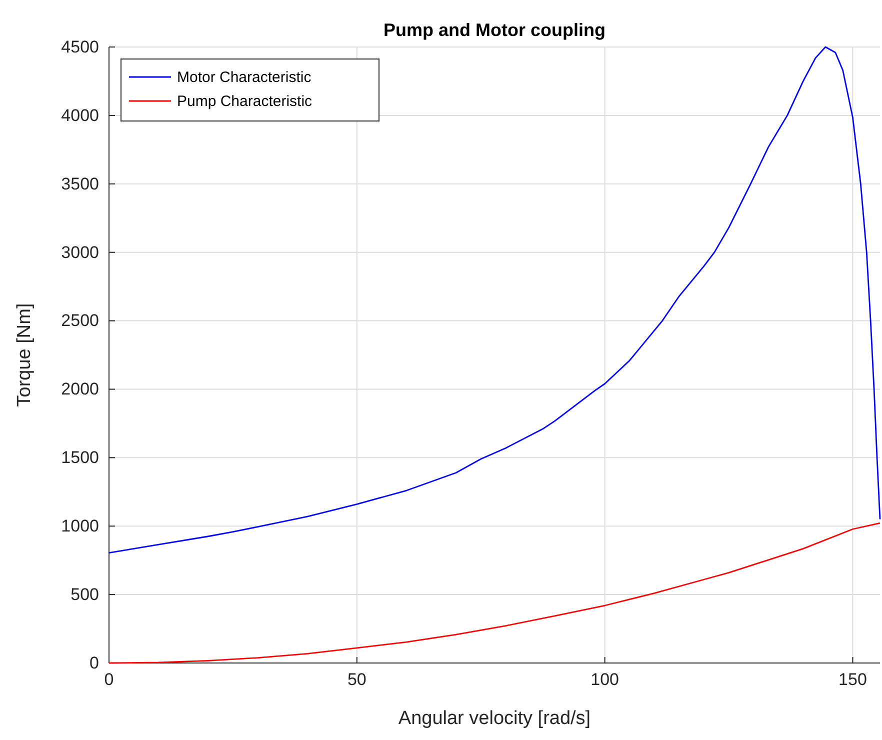 The height and width of the screenshot is (740, 882). What do you see at coordinates (94, 662) in the screenshot?
I see `y-tick-label: 0` at bounding box center [94, 662].